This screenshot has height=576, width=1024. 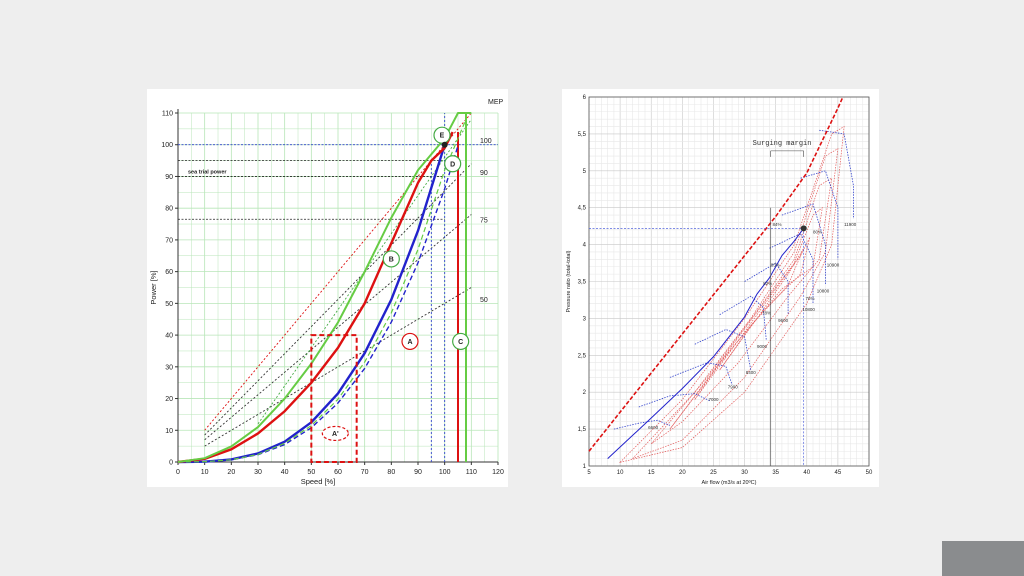 I want to click on speed-label: 7900, so click(x=733, y=387).